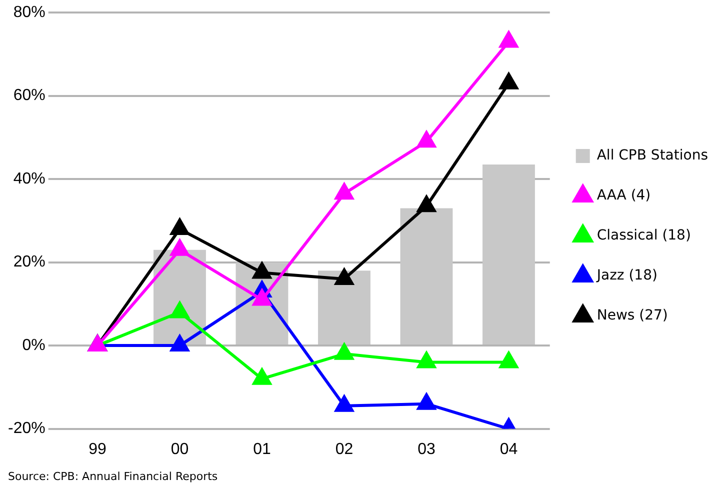 This screenshot has height=490, width=728. What do you see at coordinates (509, 449) in the screenshot?
I see `x-tick-label: 04` at bounding box center [509, 449].